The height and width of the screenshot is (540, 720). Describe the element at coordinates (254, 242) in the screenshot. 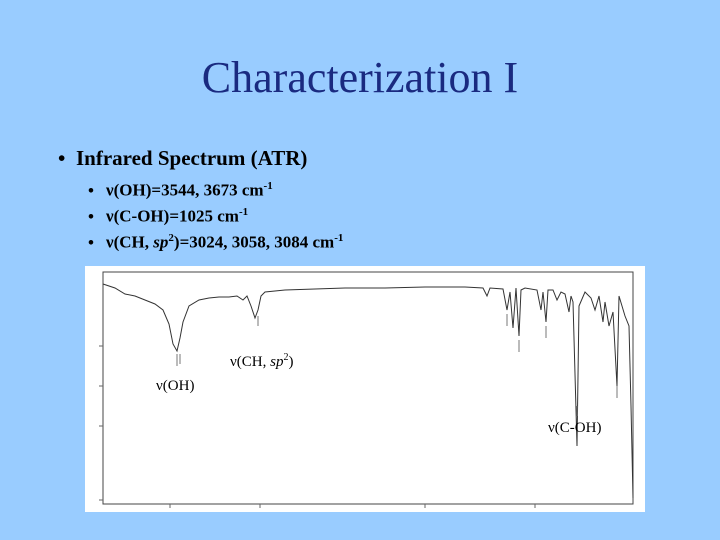

I see `sub-text: )=3024, 3058, 3084 cm` at that location.